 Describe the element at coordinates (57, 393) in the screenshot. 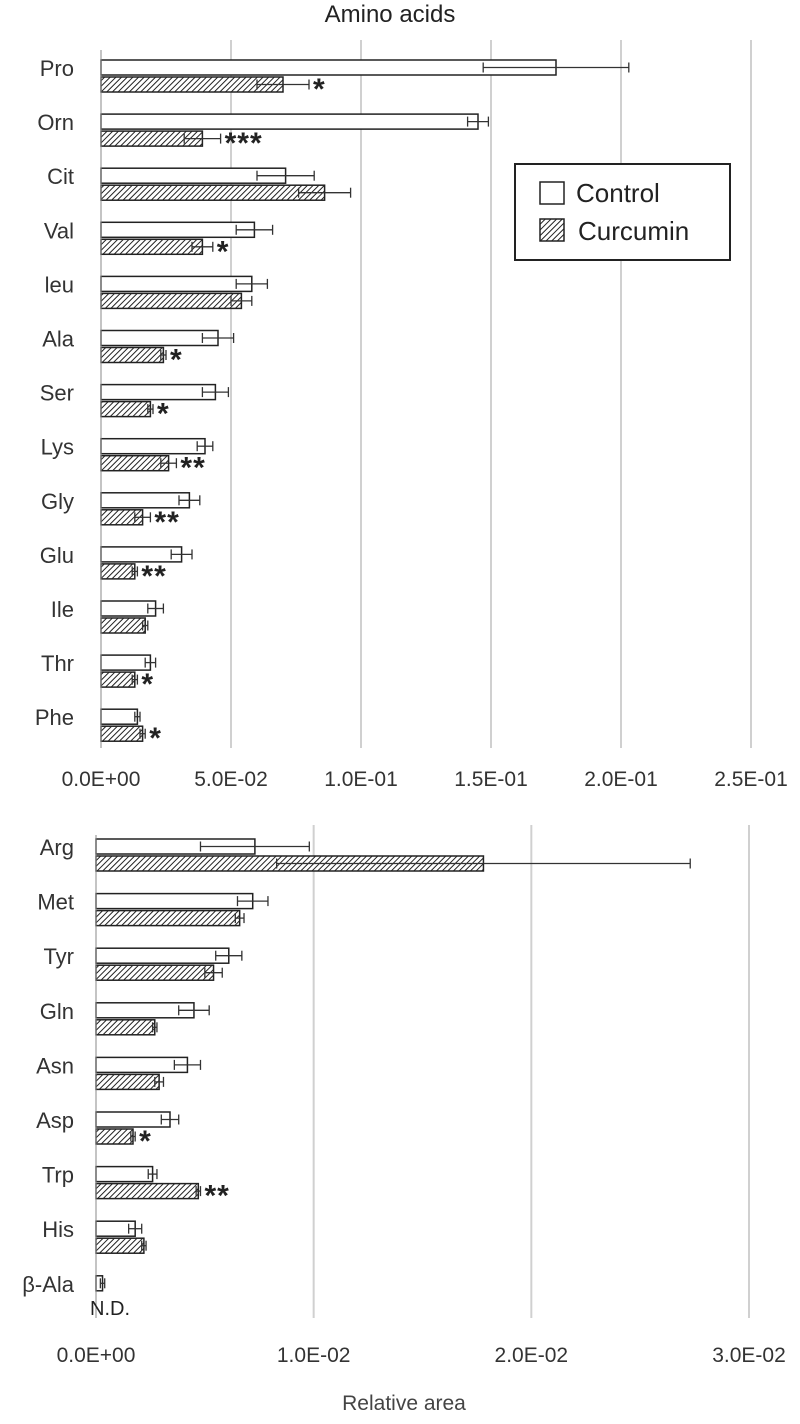

I see `category-label: Ser` at that location.